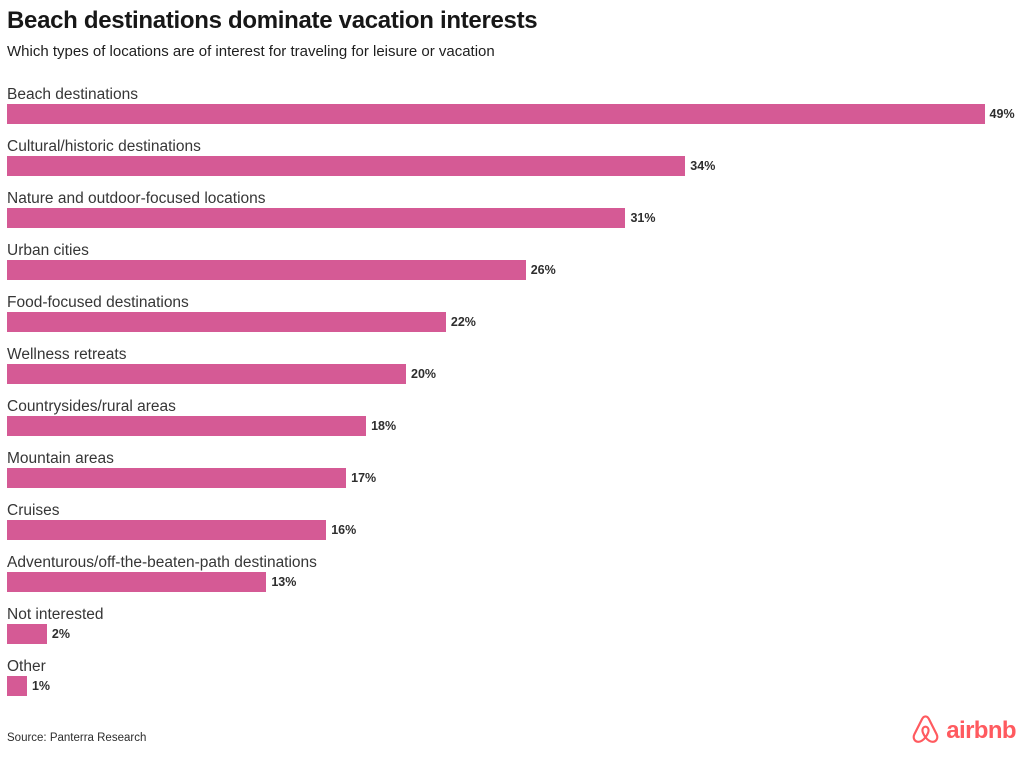  I want to click on bar-row: Nature and outdoor-focused locations 31%, so click(512, 215).